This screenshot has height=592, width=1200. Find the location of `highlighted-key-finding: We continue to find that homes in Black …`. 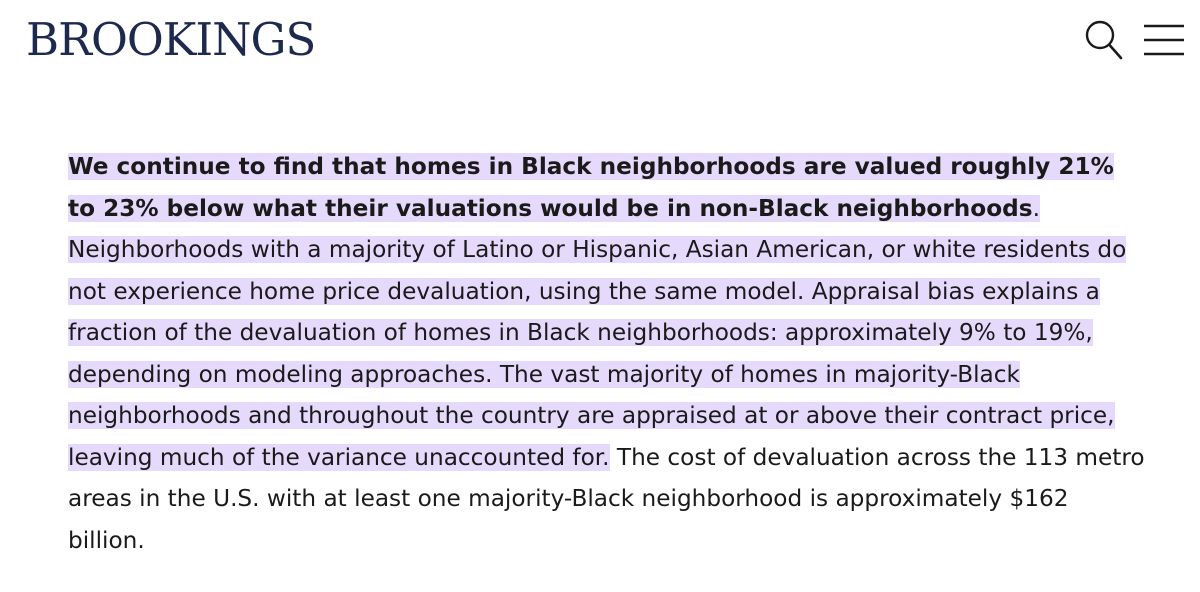

highlighted-key-finding: We continue to find that homes in Black … is located at coordinates (591, 187).